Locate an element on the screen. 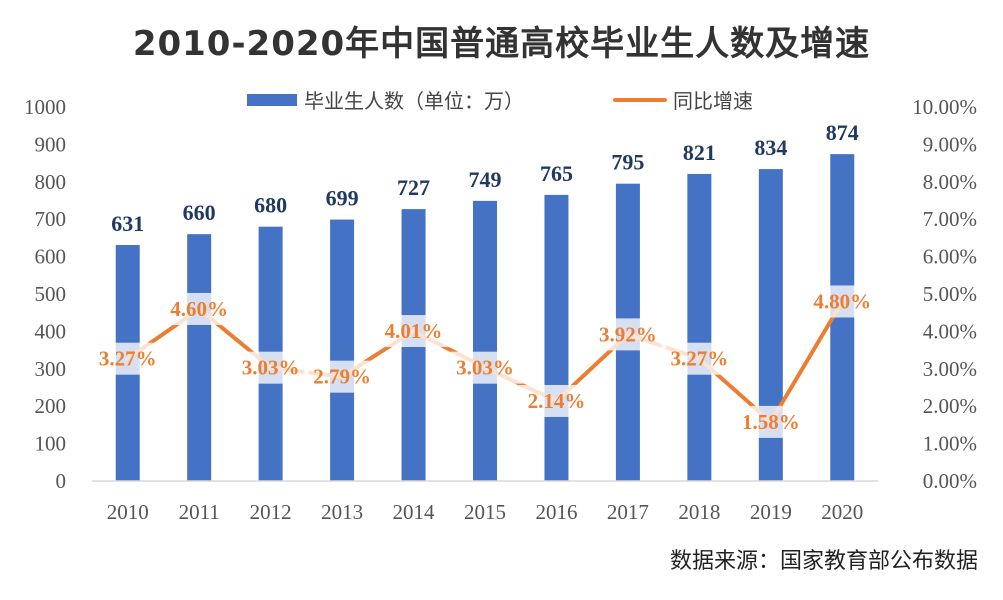 Image resolution: width=1003 pixels, height=600 pixels. bar-value-label: 680 is located at coordinates (270, 205).